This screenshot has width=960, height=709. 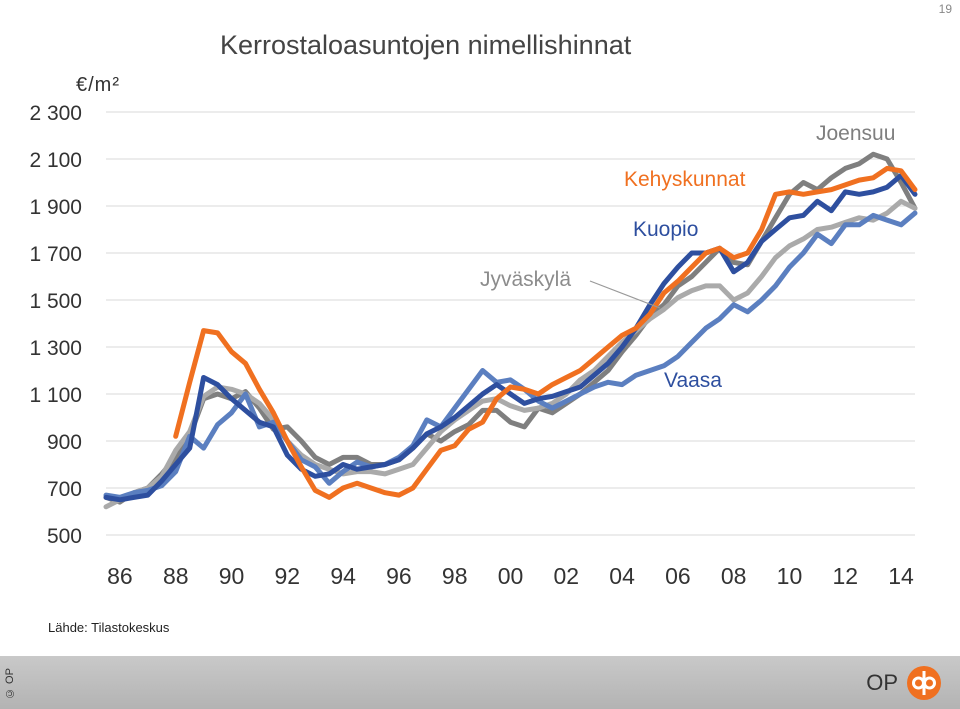 I want to click on y-tick-label: 500, so click(x=64, y=536).